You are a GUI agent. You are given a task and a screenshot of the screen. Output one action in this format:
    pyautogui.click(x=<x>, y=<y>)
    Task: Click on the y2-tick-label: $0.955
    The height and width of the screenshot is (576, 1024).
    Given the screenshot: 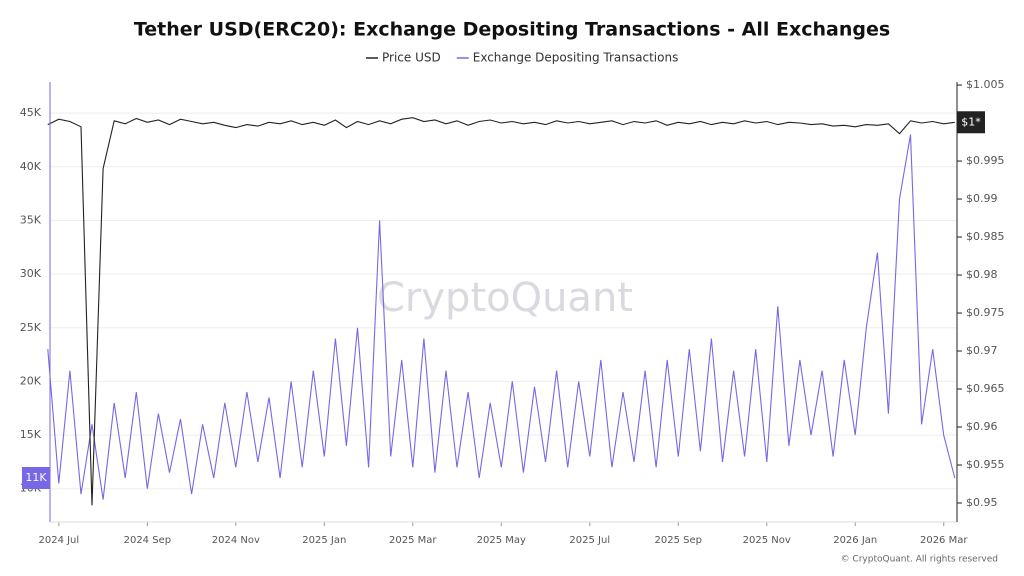 What is the action you would take?
    pyautogui.click(x=985, y=464)
    